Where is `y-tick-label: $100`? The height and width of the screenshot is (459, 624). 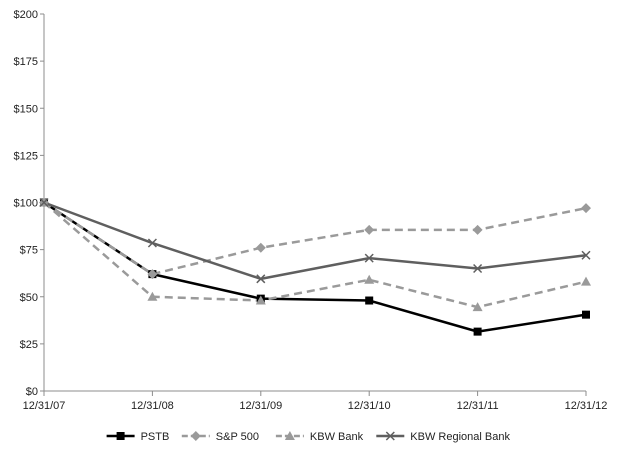
y-tick-label: $100 is located at coordinates (26, 204).